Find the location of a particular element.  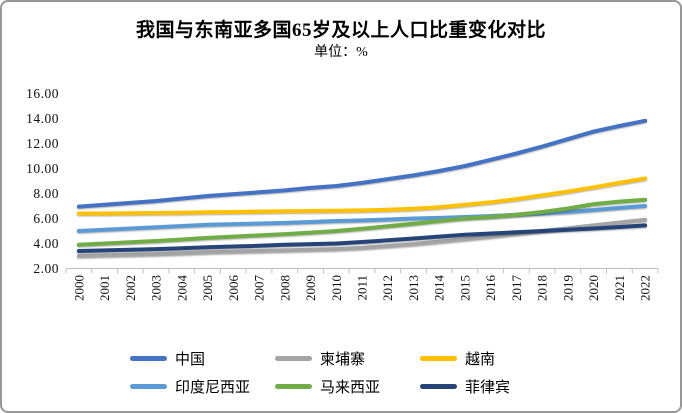

x-axis-label: 2008 is located at coordinates (284, 288).